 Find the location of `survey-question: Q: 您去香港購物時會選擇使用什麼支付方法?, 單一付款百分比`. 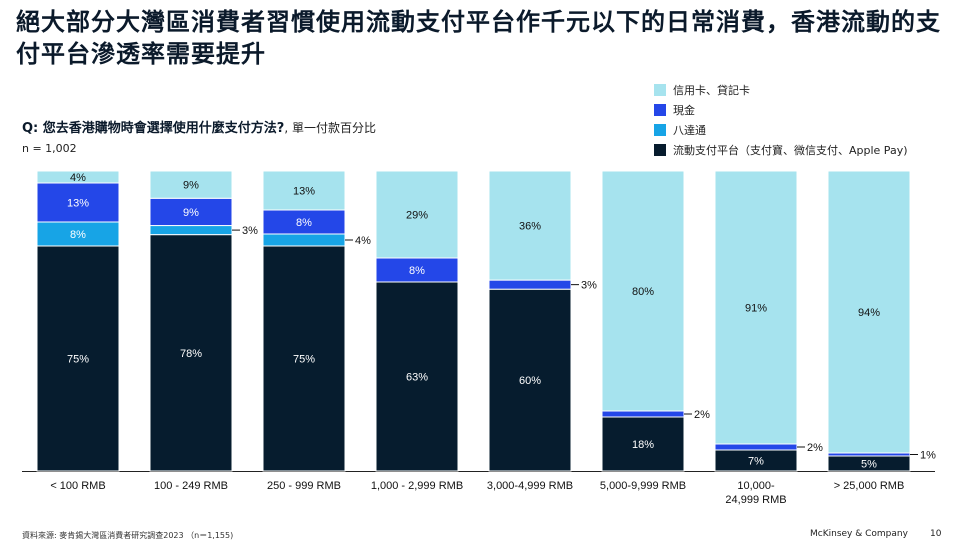

survey-question: Q: 您去香港購物時會選擇使用什麼支付方法?, 單一付款百分比 is located at coordinates (199, 126).